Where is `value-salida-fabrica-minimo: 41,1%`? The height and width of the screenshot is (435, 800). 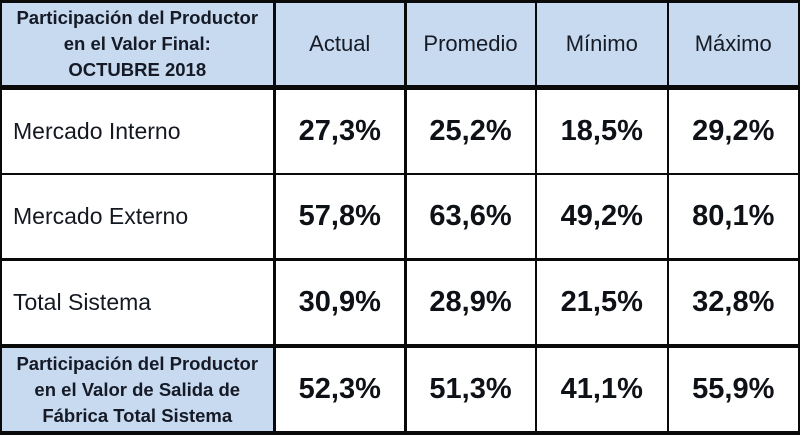
value-salida-fabrica-minimo: 41,1% is located at coordinates (602, 390).